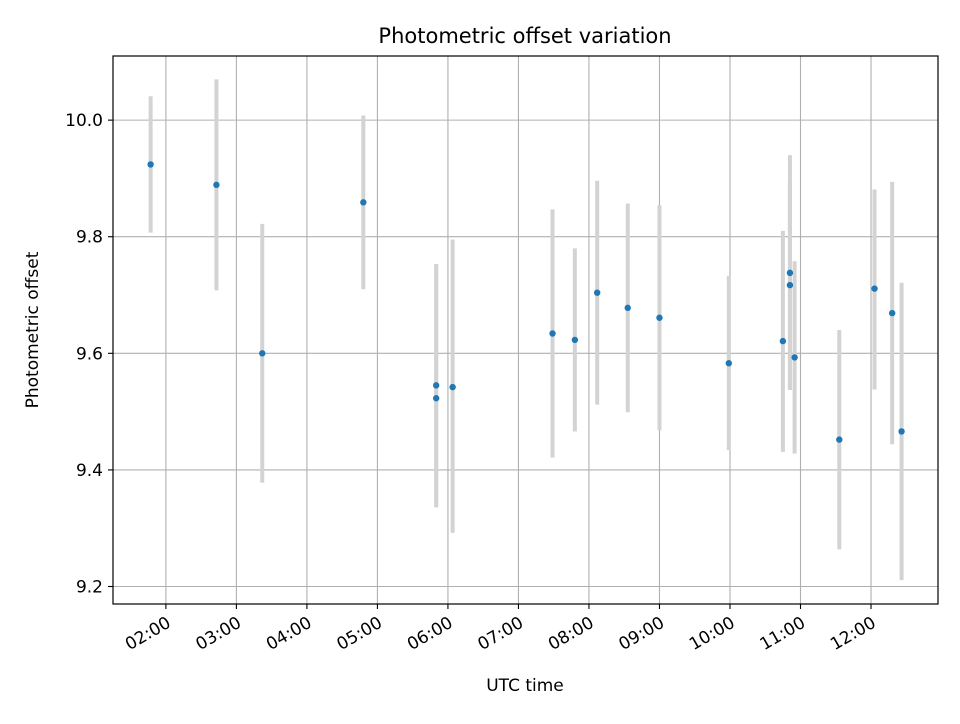 This screenshot has height=724, width=960. I want to click on y-tick-label: 10.0, so click(84, 121).